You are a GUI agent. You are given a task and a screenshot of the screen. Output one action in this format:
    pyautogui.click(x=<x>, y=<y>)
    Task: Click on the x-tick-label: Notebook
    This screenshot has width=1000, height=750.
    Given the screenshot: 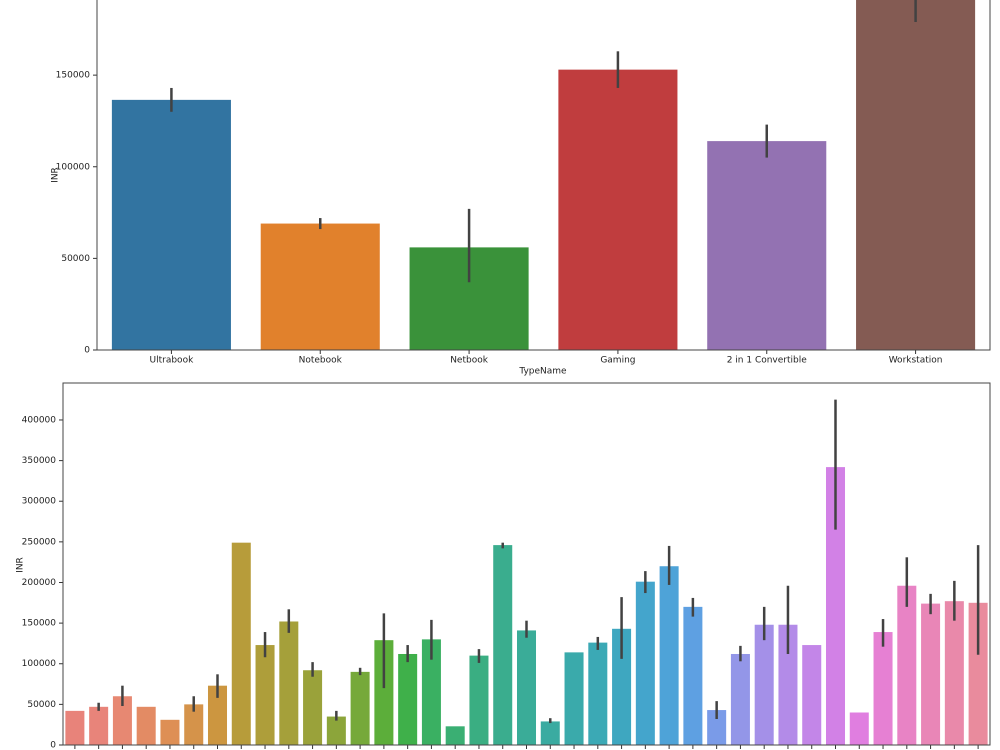 What is the action you would take?
    pyautogui.click(x=321, y=361)
    